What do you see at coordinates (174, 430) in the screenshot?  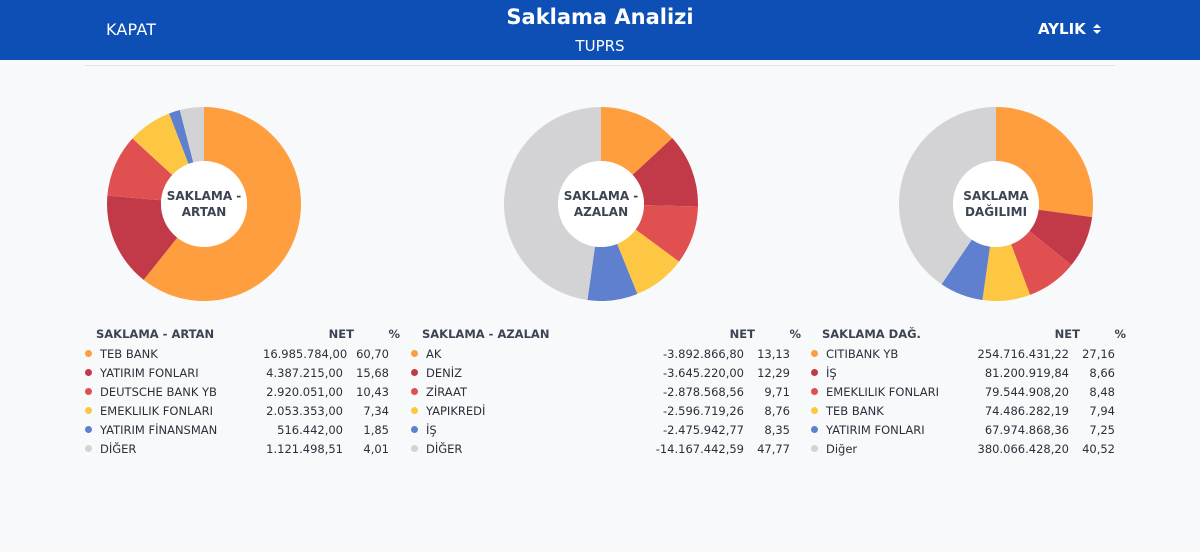 I see `legend-item-name: YATIRIM FİNANSMAN` at bounding box center [174, 430].